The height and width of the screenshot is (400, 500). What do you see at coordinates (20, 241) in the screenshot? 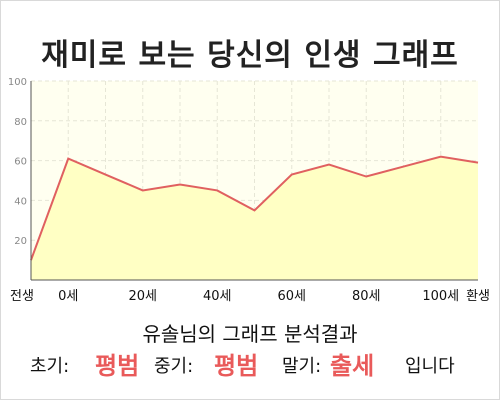
I see `y-tick-label: 20` at bounding box center [20, 241].